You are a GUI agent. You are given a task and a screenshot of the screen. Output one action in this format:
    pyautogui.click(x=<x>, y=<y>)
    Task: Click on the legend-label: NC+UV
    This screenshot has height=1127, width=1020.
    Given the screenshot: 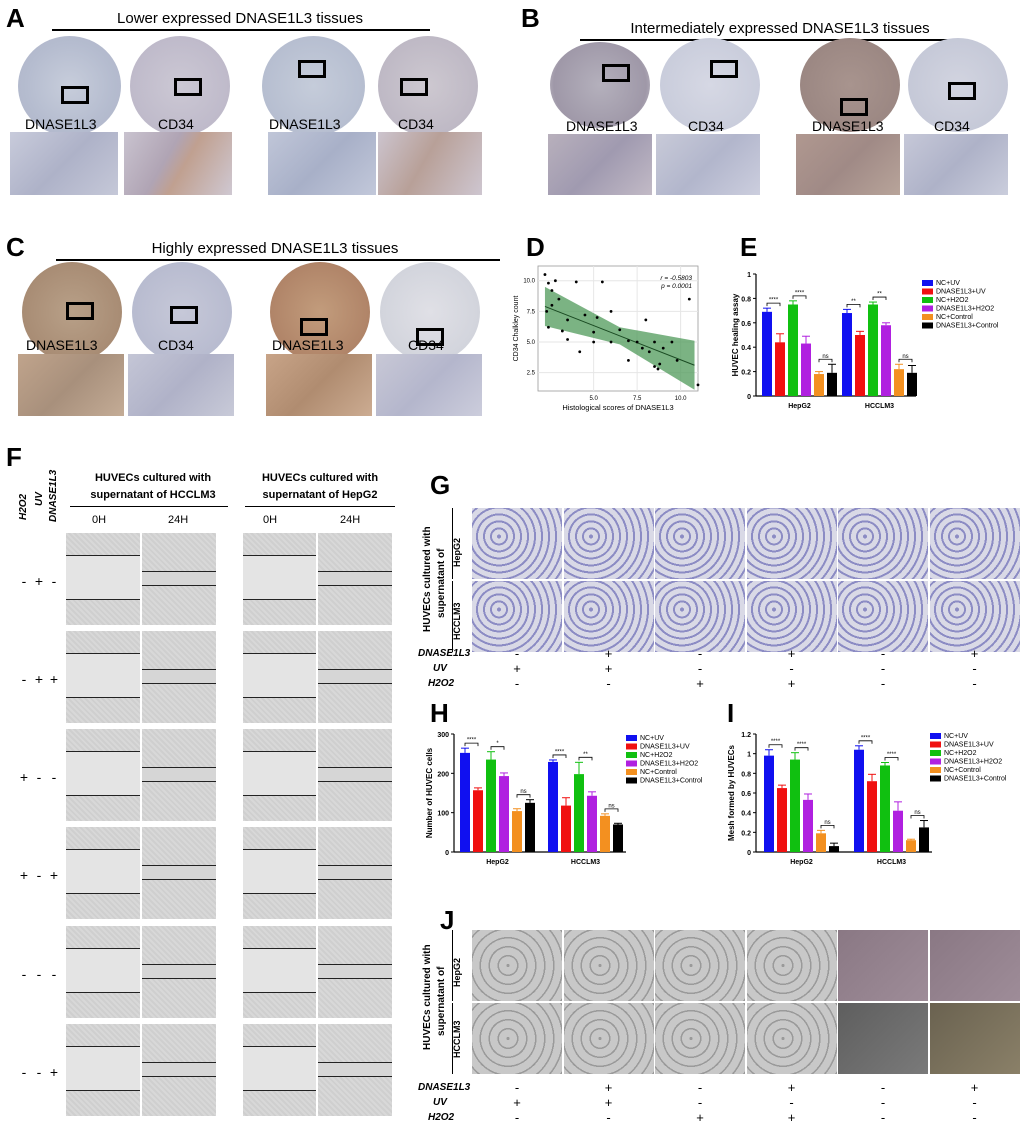 What is the action you would take?
    pyautogui.click(x=652, y=738)
    